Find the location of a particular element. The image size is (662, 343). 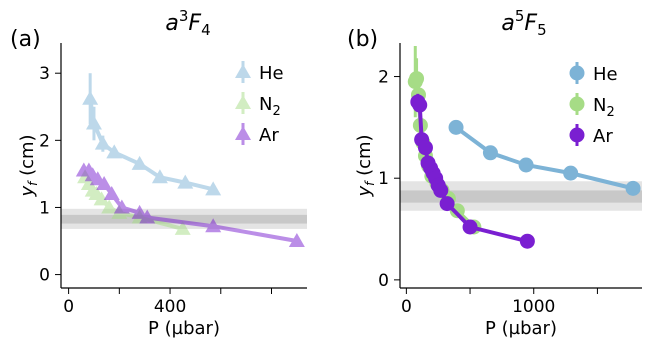

title-sup: 5 is located at coordinates (520, 16).